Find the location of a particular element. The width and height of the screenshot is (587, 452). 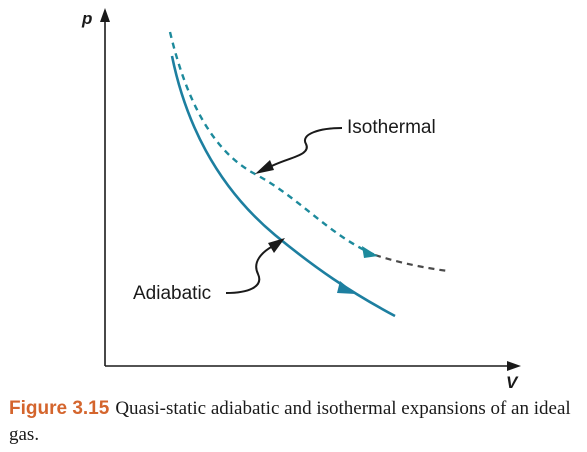

isothermal-label: Isothermal is located at coordinates (391, 127).